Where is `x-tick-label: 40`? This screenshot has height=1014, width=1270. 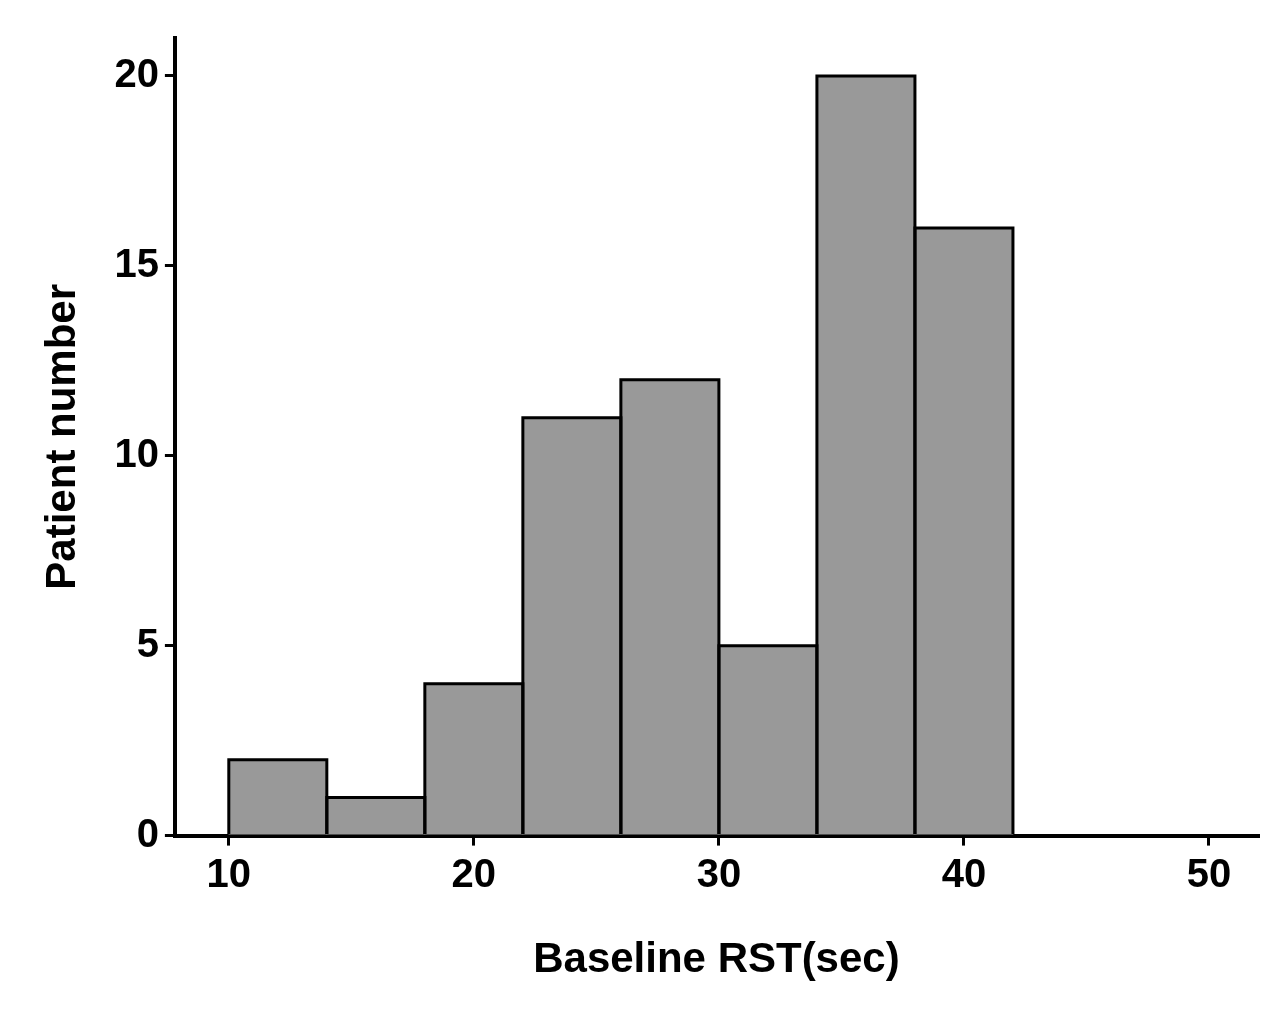
x-tick-label: 40 is located at coordinates (964, 872).